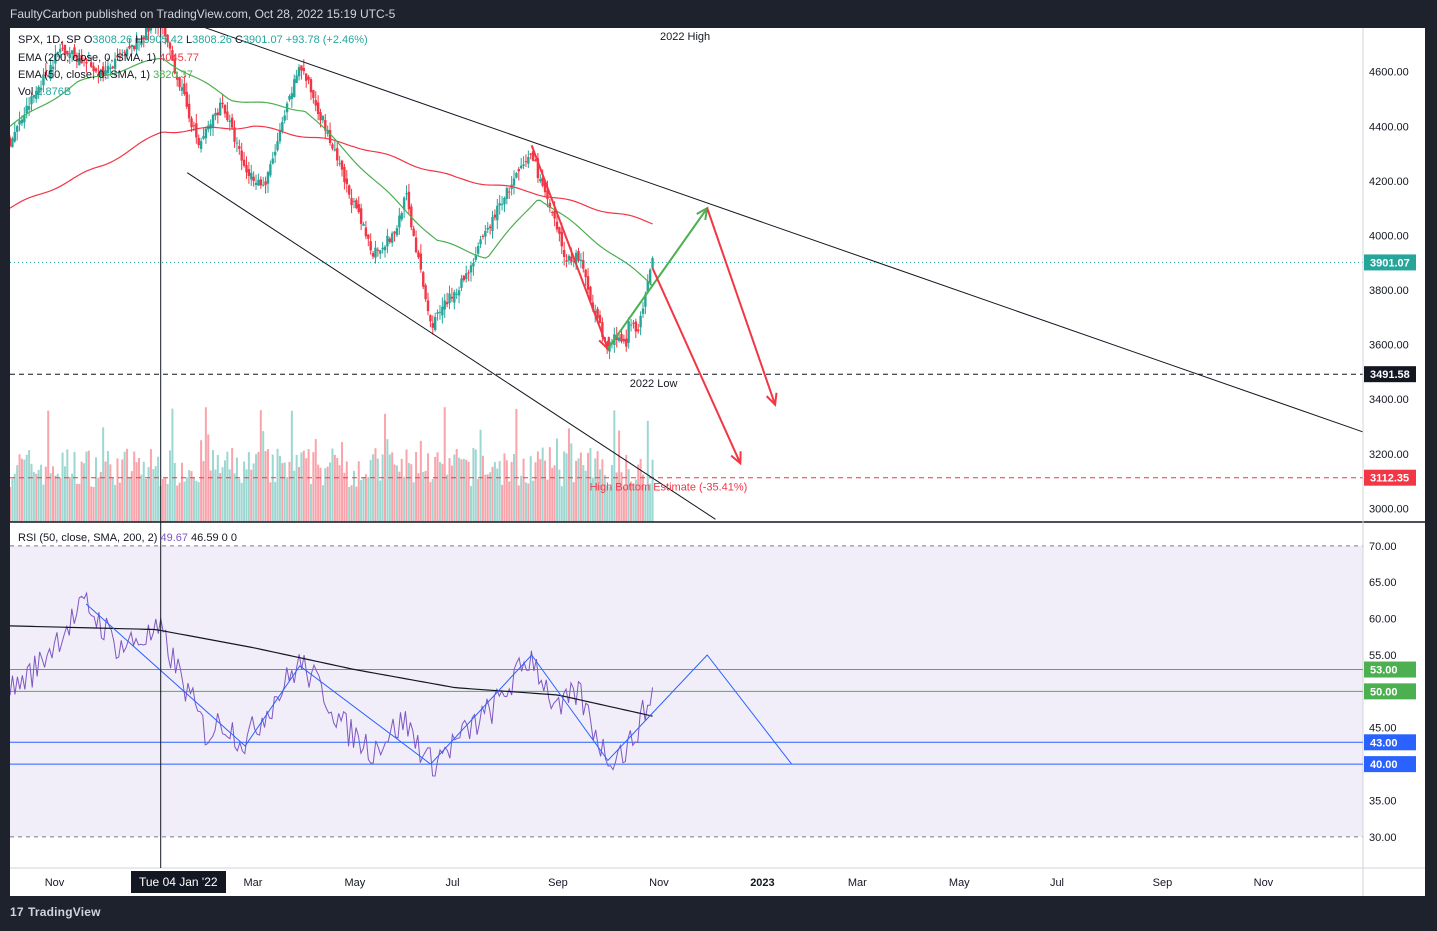 Image resolution: width=1437 pixels, height=931 pixels. What do you see at coordinates (1390, 742) in the screenshot?
I see `rsi-marker-43.00` at bounding box center [1390, 742].